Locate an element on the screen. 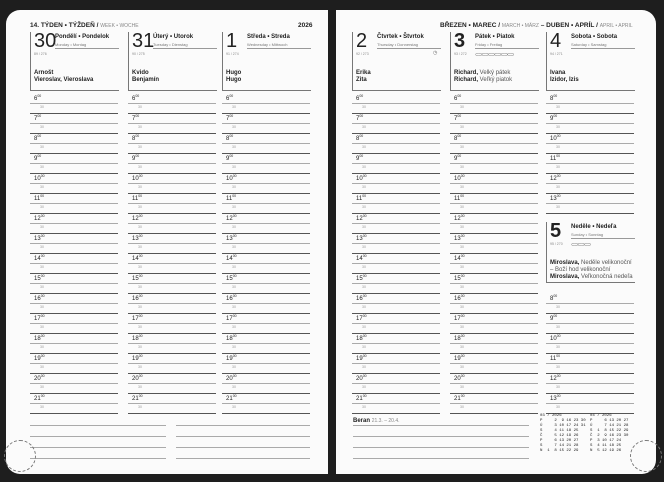  day-count: 90 / 275 is located at coordinates (138, 54).